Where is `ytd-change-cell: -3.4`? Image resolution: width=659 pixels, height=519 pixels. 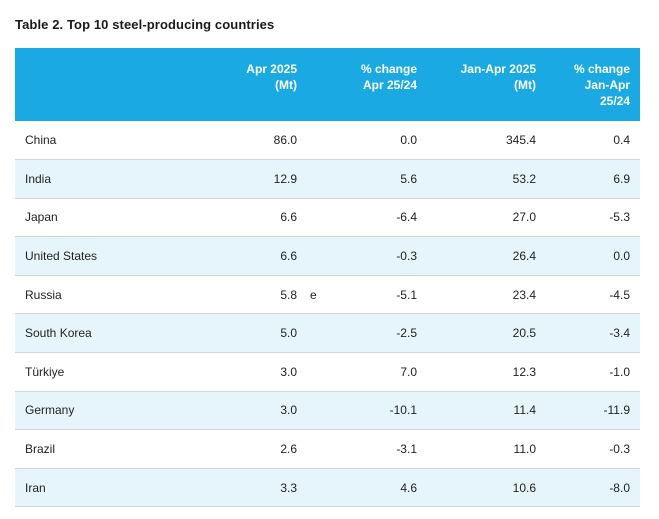
ytd-change-cell: -3.4 is located at coordinates (619, 333).